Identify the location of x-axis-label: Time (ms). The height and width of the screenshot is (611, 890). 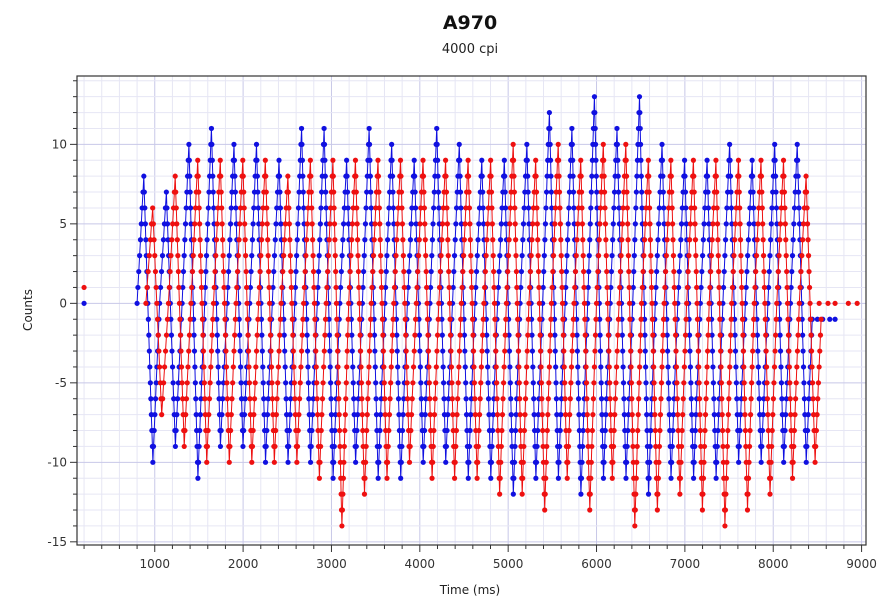
(470, 590).